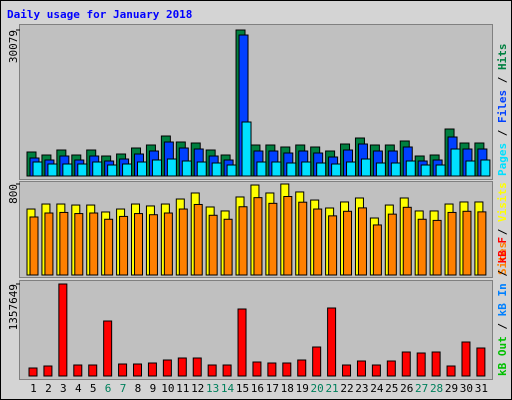  What do you see at coordinates (287, 388) in the screenshot?
I see `x-tick-label: 18` at bounding box center [287, 388].